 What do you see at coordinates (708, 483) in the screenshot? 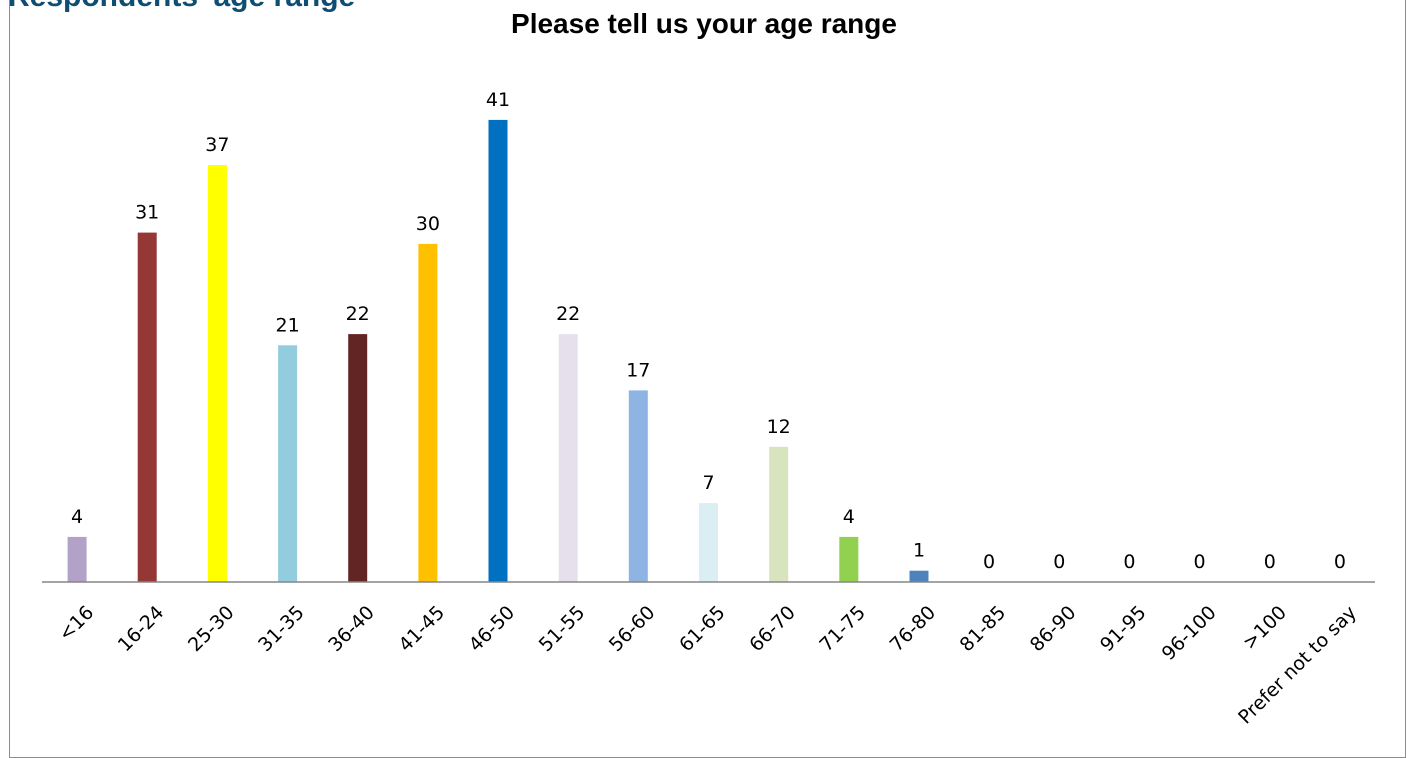
I see `data-label-9: 7` at bounding box center [708, 483].